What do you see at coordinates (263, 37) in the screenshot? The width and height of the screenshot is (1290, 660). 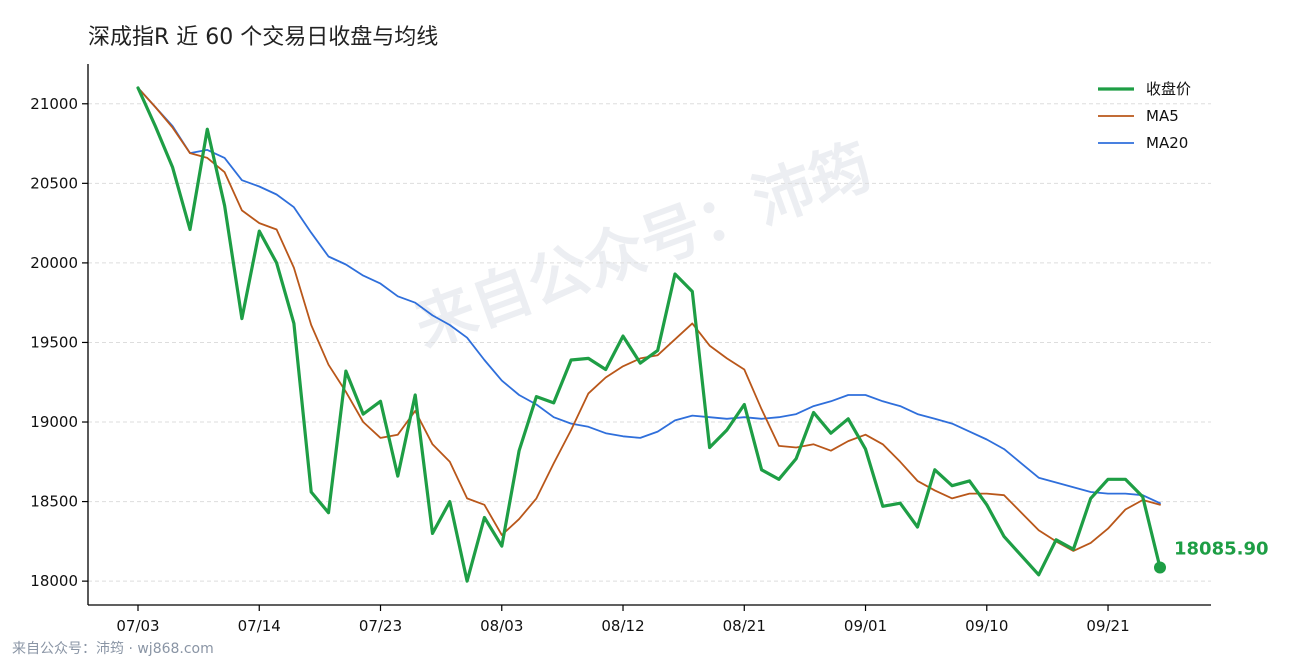 I see `chart-title: 深成指R 近 60 个交易日收盘与均线` at bounding box center [263, 37].